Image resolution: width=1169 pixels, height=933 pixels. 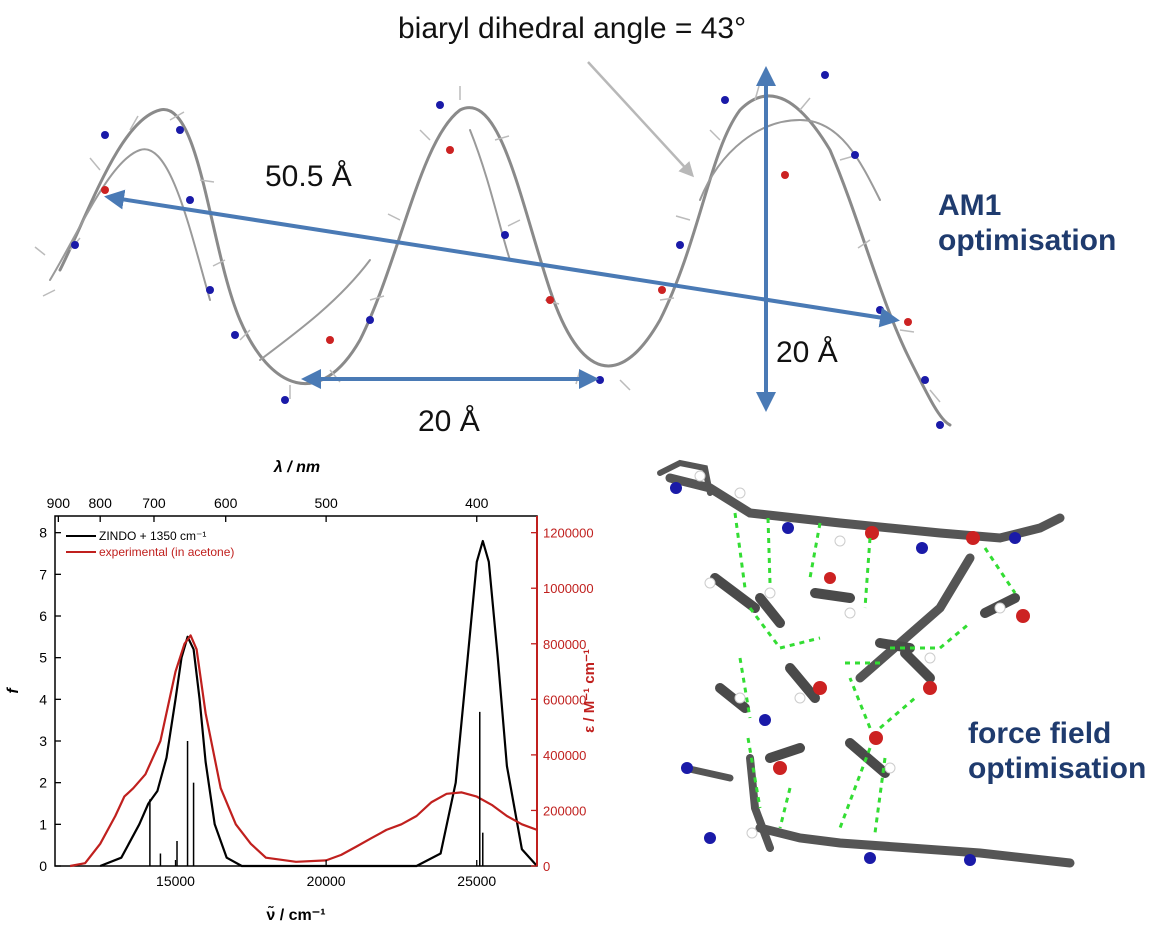 I want to click on height-label: 20 Å, so click(x=807, y=352).